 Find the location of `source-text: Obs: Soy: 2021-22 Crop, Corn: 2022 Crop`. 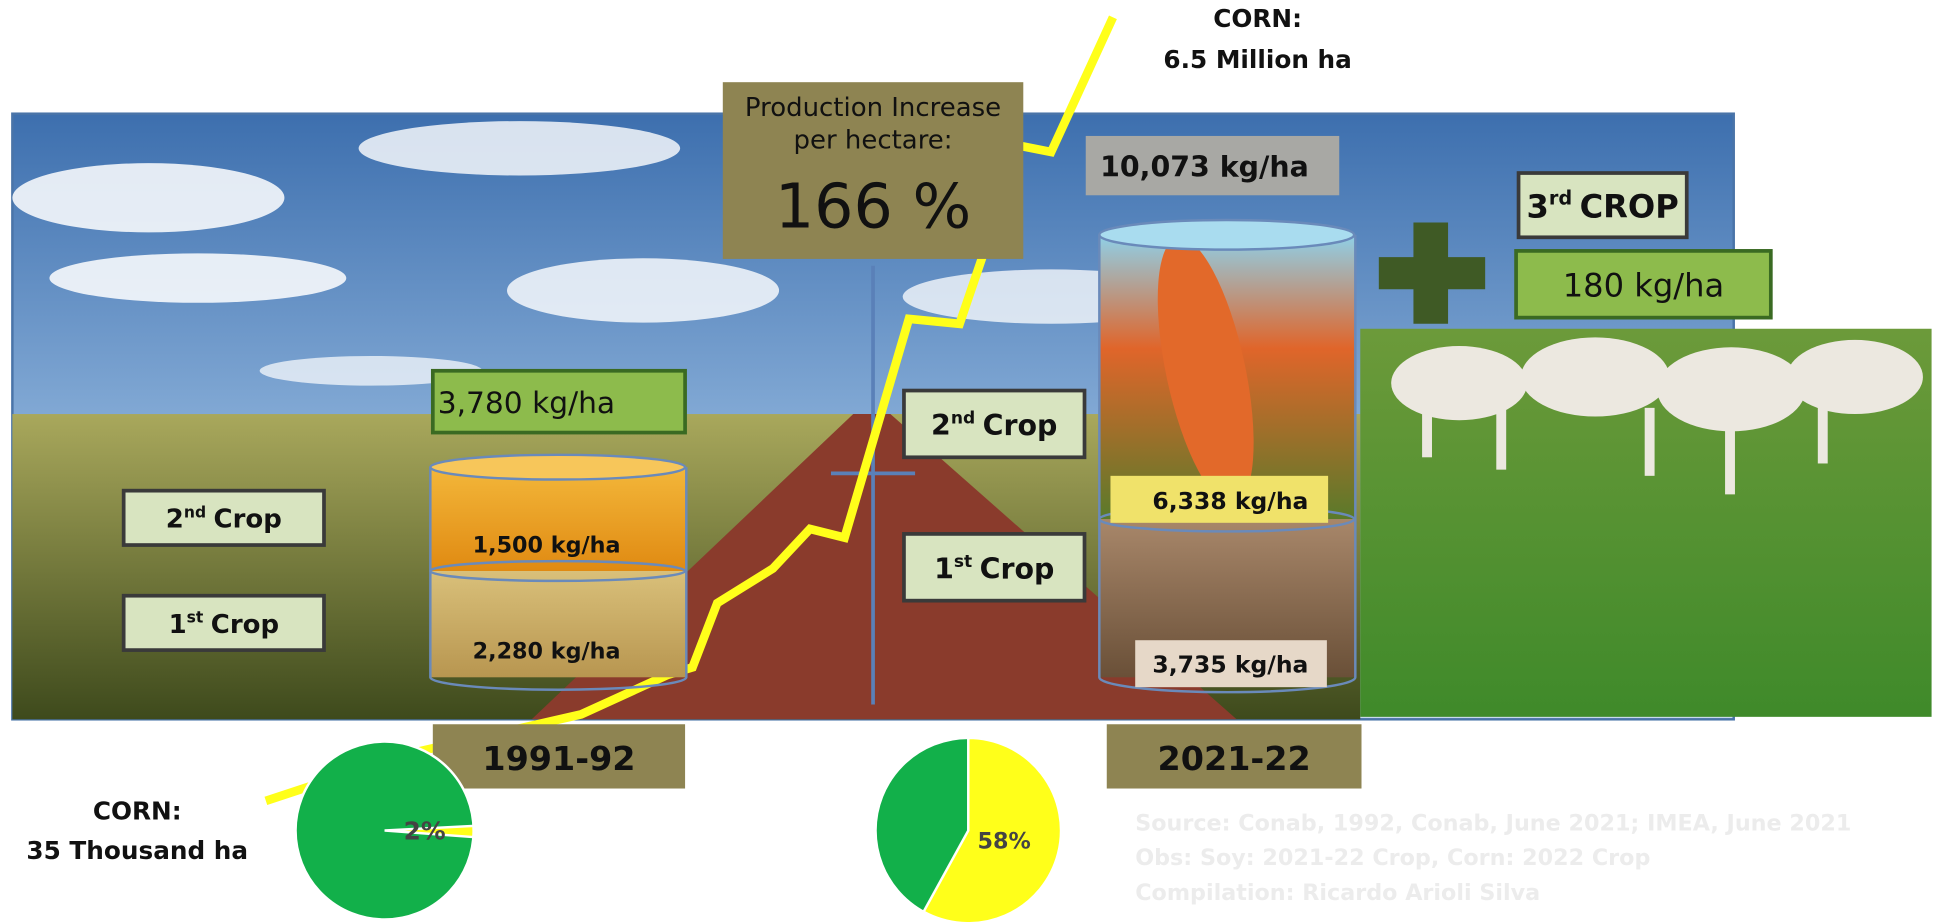

source-text: Obs: Soy: 2021-22 Crop, Corn: 2022 Crop is located at coordinates (1392, 858).